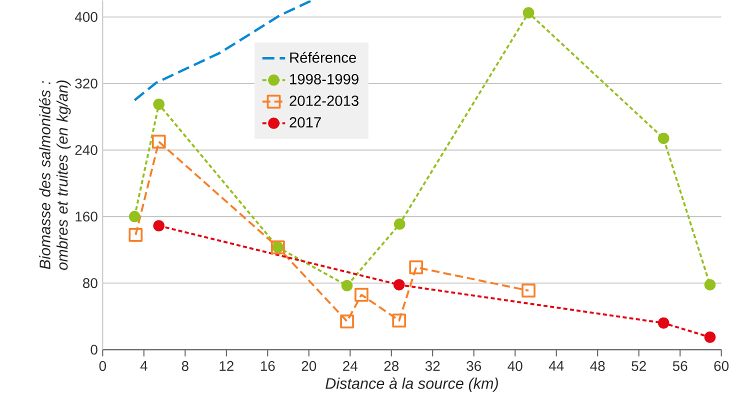  Describe the element at coordinates (432, 366) in the screenshot. I see `x-tick-label: 32` at that location.